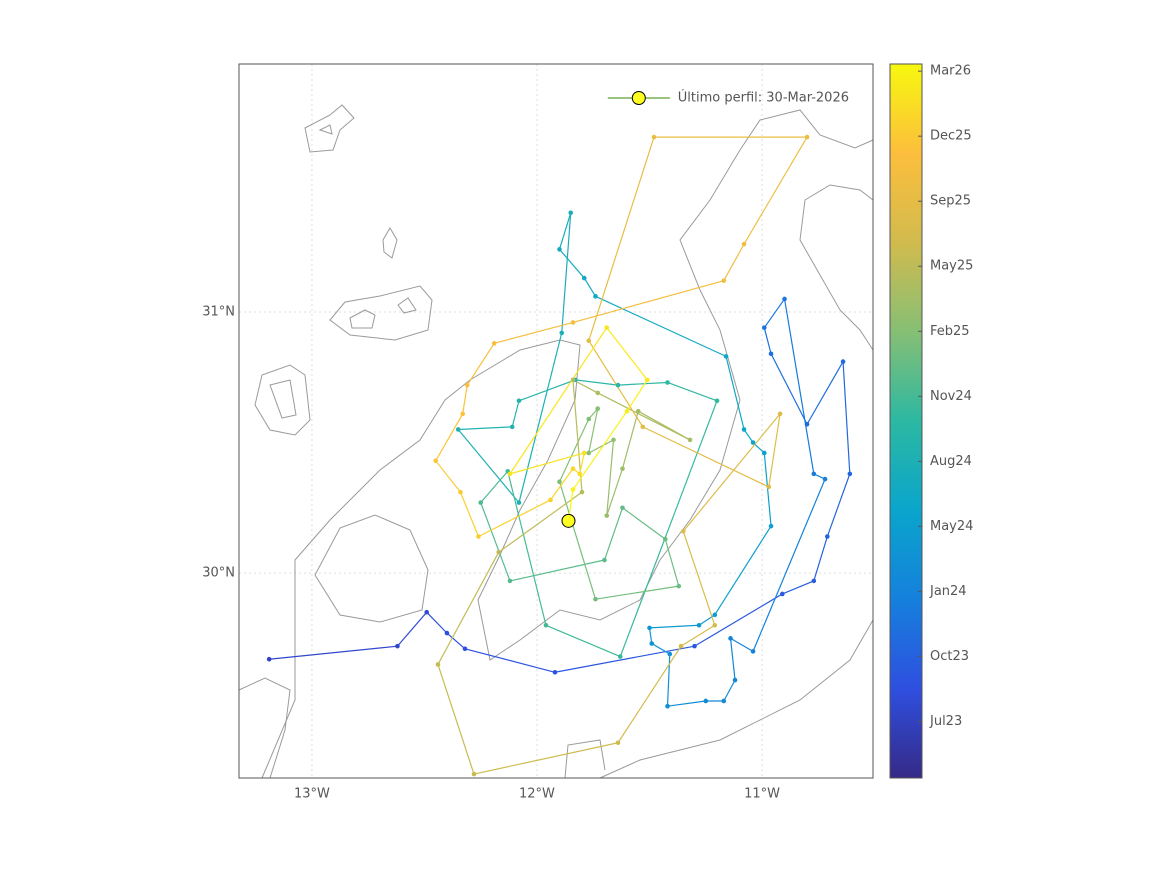 The image size is (1167, 875). What do you see at coordinates (763, 98) in the screenshot?
I see `legend-label: Último perfil: 30-Mar-2026` at bounding box center [763, 98].